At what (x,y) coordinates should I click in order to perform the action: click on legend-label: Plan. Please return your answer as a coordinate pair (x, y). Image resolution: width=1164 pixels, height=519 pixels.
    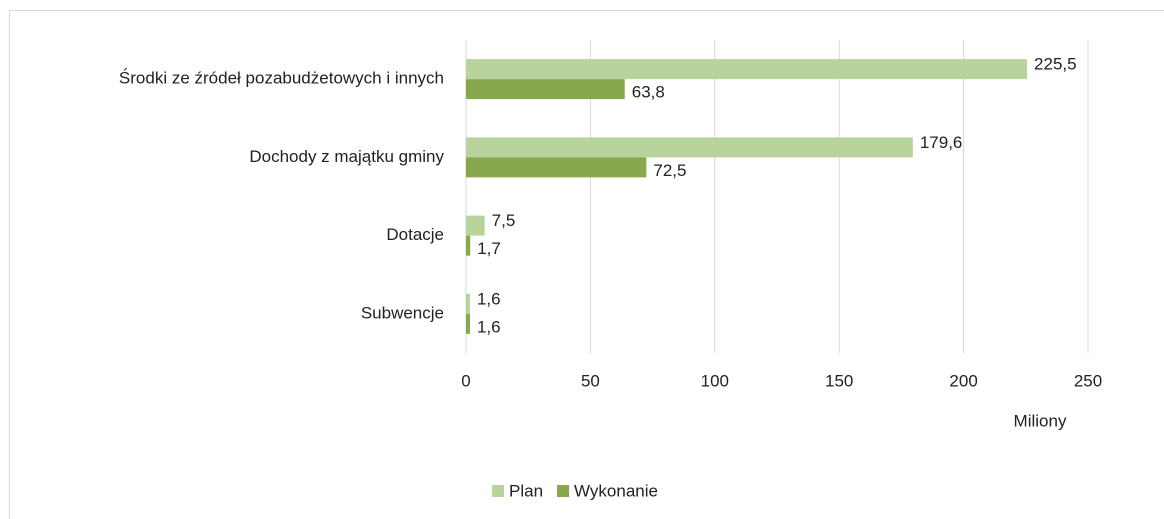
    Looking at the image, I should click on (526, 490).